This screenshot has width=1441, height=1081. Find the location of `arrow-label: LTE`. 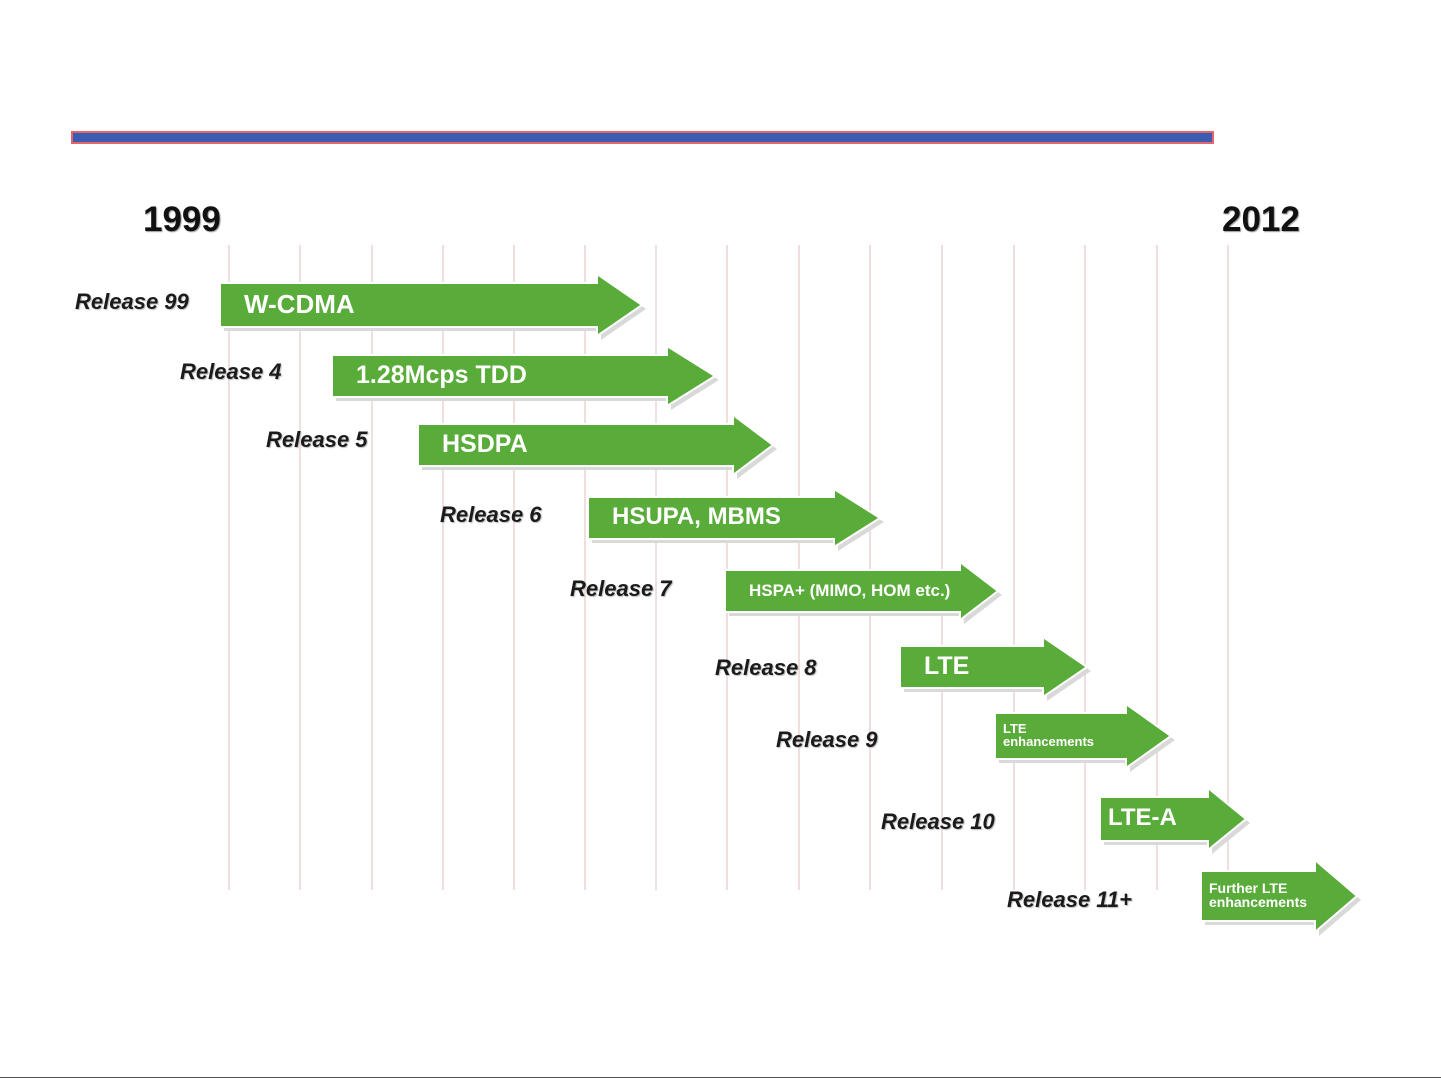

arrow-label: LTE is located at coordinates (947, 665).